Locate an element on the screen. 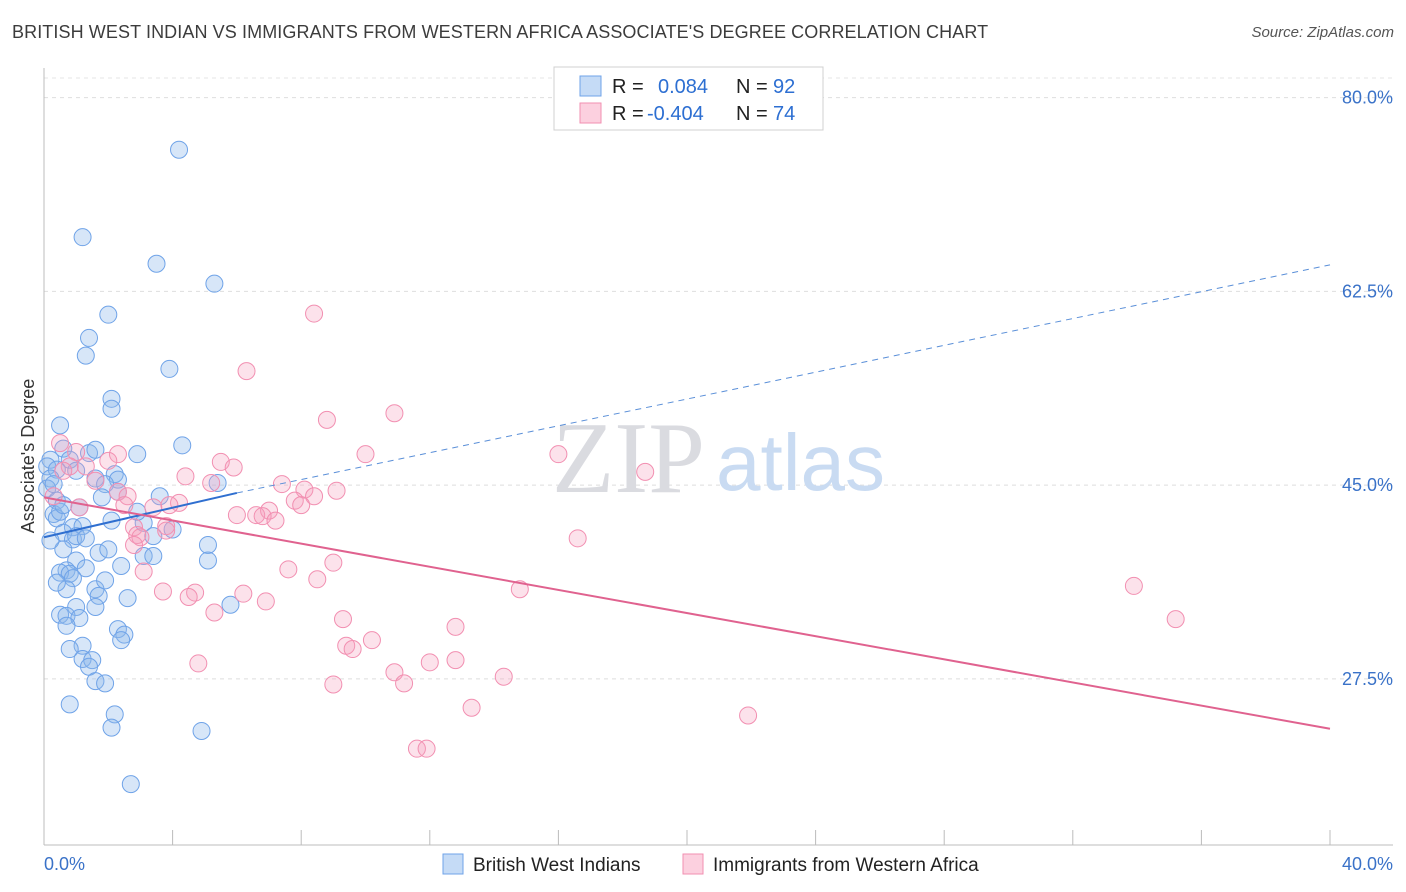 This screenshot has width=1406, height=892. correlation-legend: R = 0.084 N = 92 R = -0.404 N = 74 is located at coordinates (688, 98).